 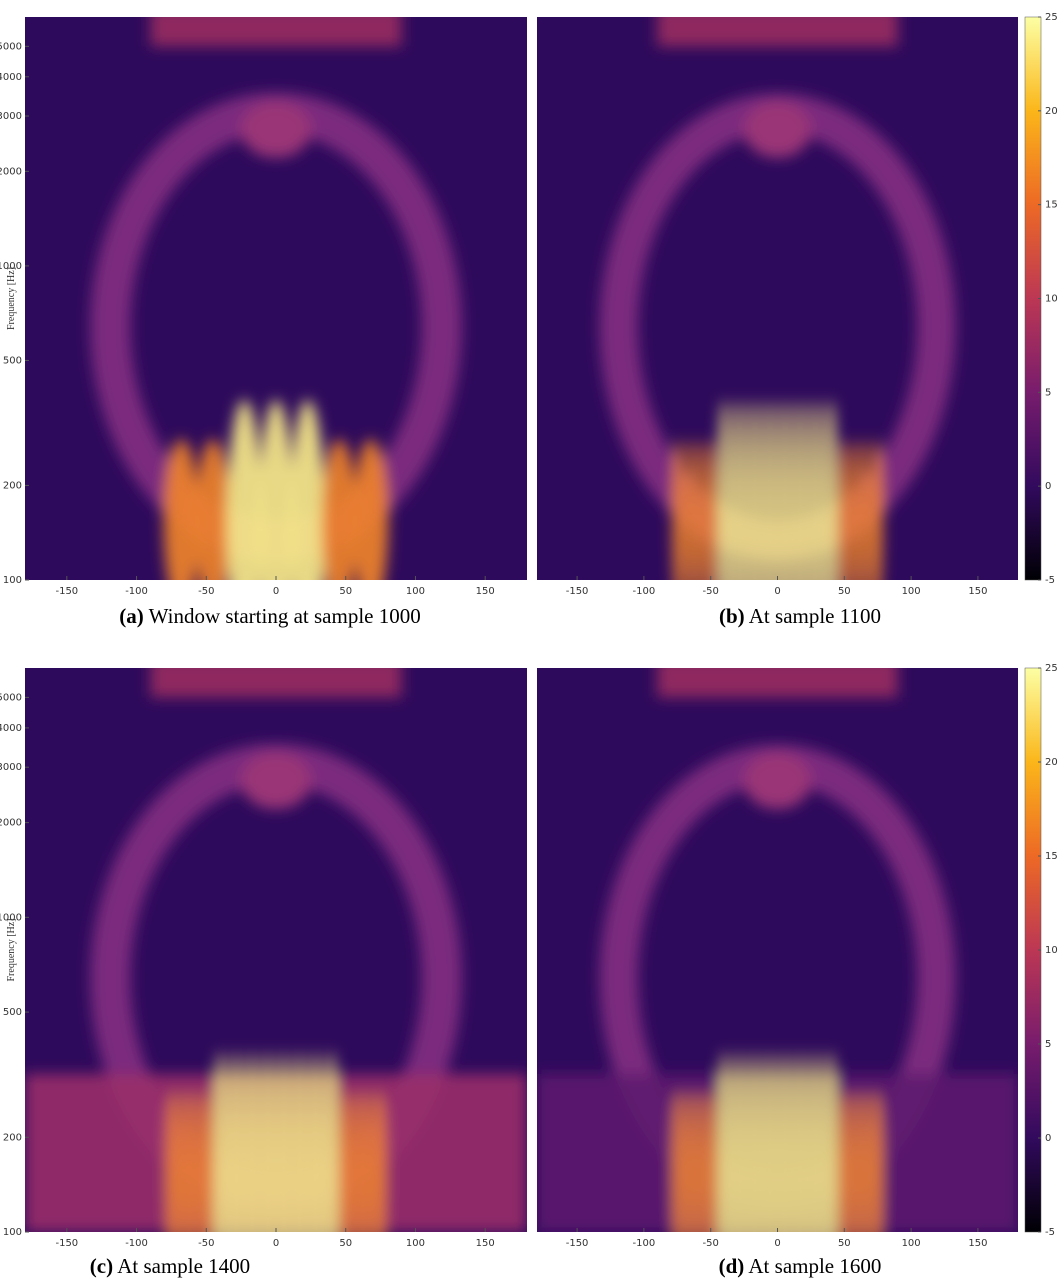 I want to click on colorbar-tick-label: 15, so click(x=1051, y=856).